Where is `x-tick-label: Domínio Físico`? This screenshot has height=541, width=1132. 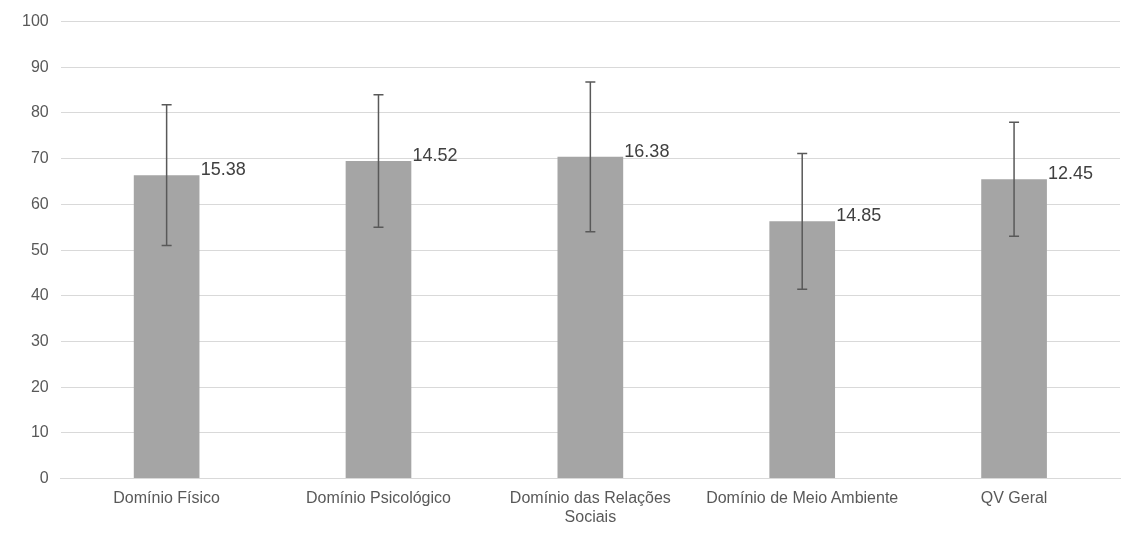 x-tick-label: Domínio Físico is located at coordinates (167, 497).